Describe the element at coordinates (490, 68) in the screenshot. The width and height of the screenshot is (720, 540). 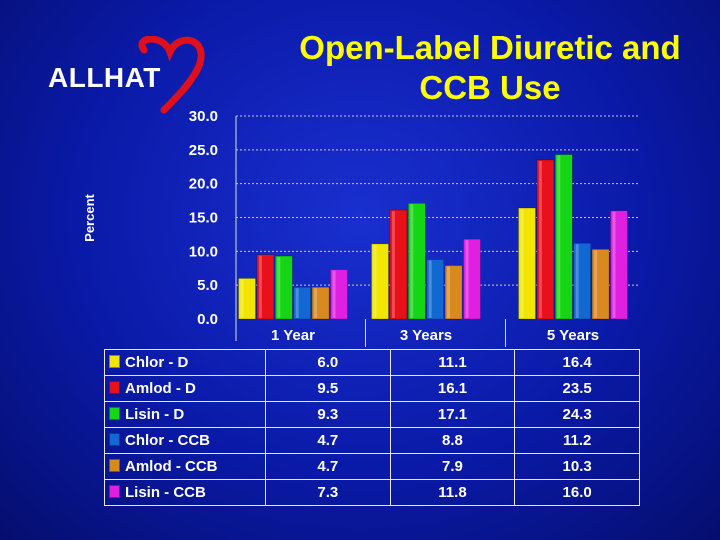
I see `slide-title: Open-Label Diuretic and CCB Use` at that location.